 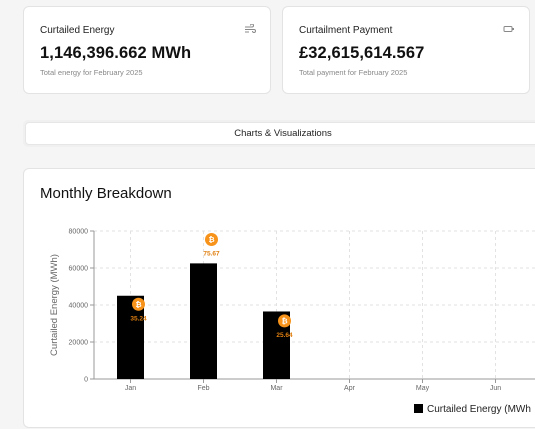 What do you see at coordinates (79, 306) in the screenshot?
I see `y-tick-label: 40000` at bounding box center [79, 306].